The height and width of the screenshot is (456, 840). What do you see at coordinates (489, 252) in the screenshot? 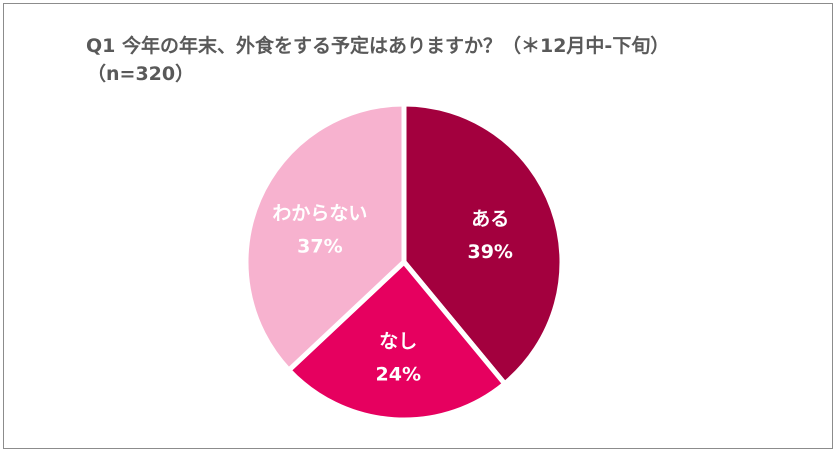
I see `slice-value-aru: 39%` at bounding box center [489, 252].